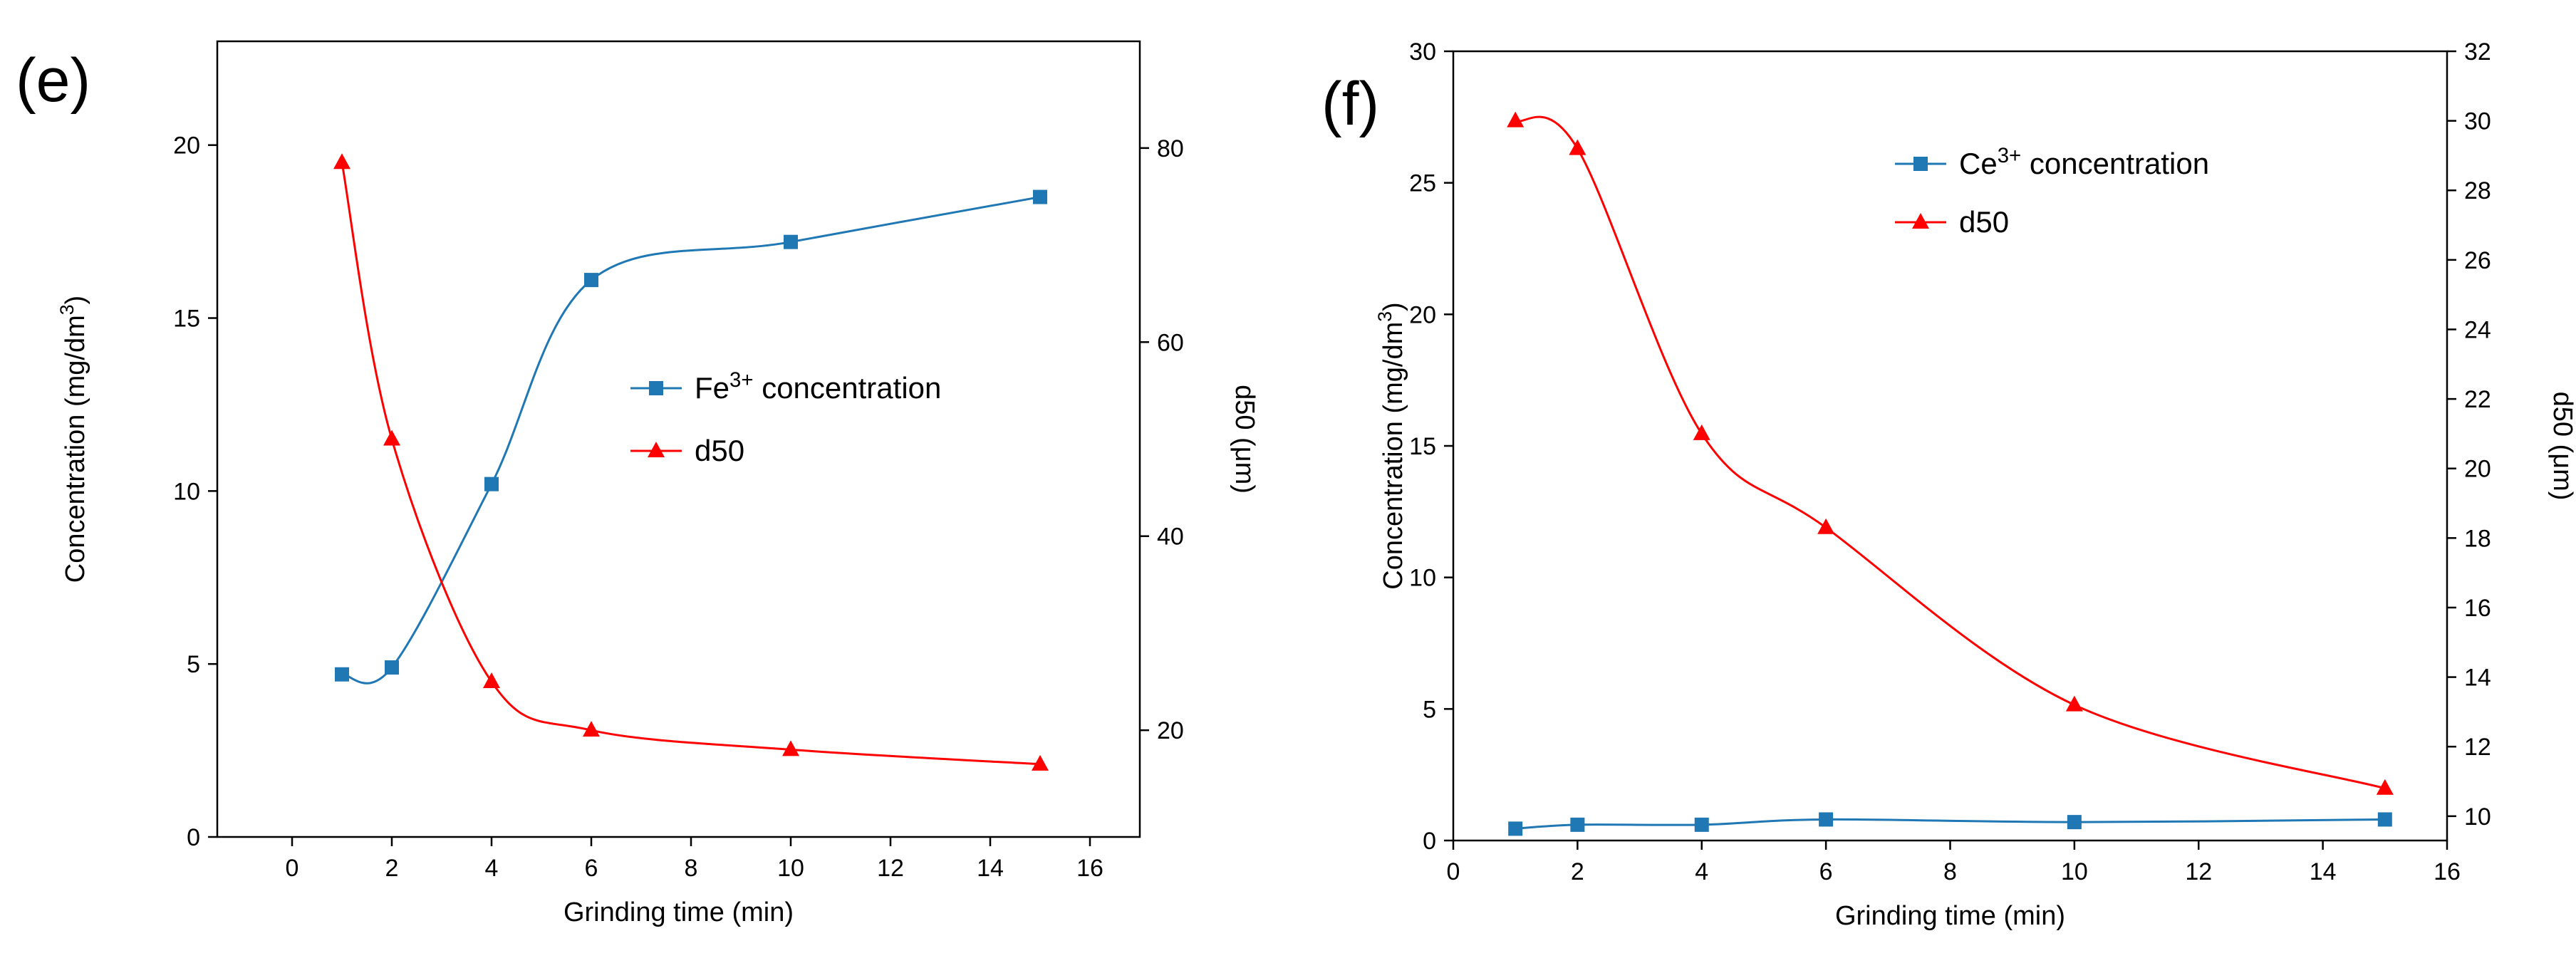  What do you see at coordinates (2477, 52) in the screenshot?
I see `y2-tick-label: 32` at bounding box center [2477, 52].